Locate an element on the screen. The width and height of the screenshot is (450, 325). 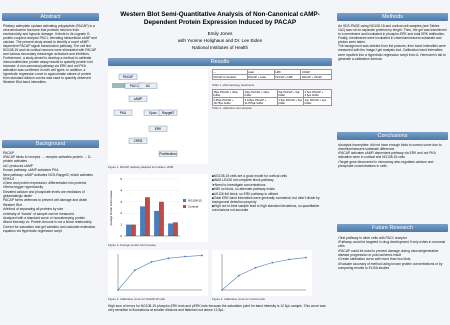
table-cell: 1.5µL PACAP + 5µL buffer is located at coordinates (290, 101).